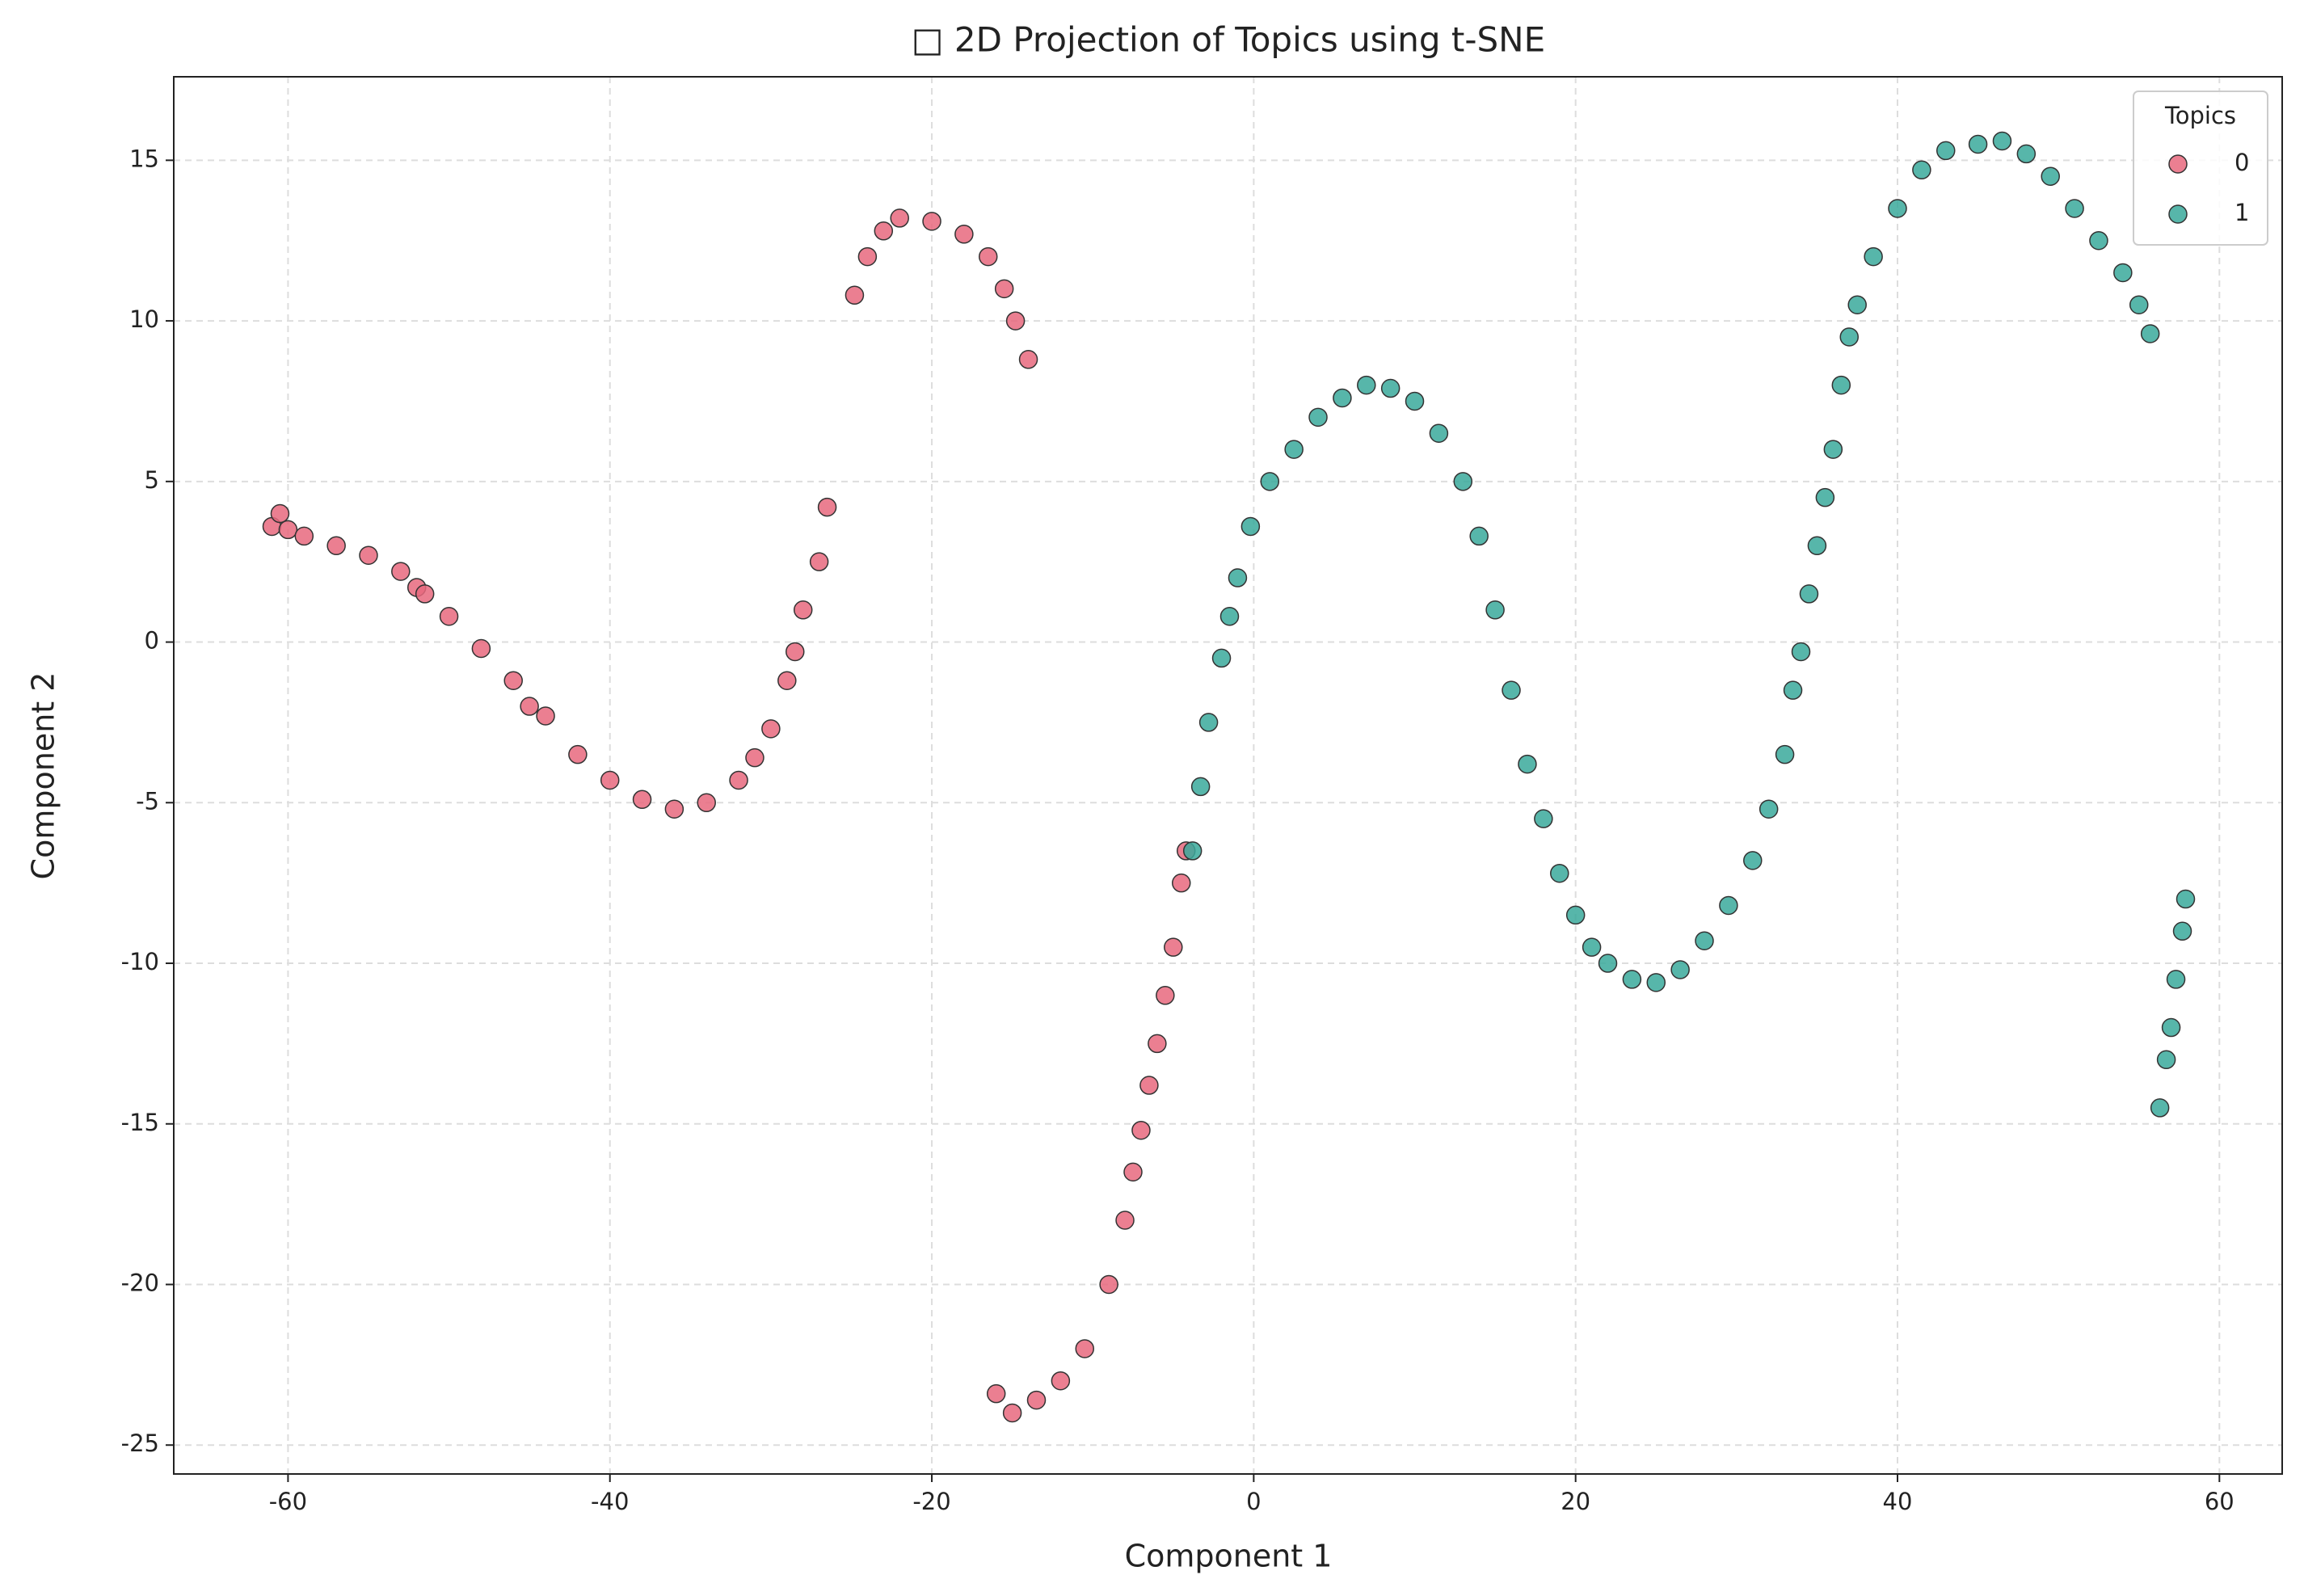 Image resolution: width=2304 pixels, height=1596 pixels. Describe the element at coordinates (1253, 1502) in the screenshot. I see `x-tick-label: 0` at that location.